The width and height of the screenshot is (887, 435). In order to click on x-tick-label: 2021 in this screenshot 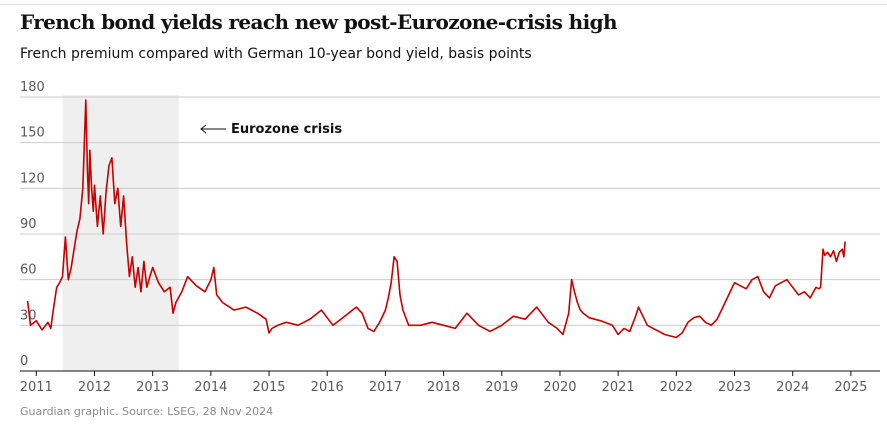, I will do `click(618, 387)`.